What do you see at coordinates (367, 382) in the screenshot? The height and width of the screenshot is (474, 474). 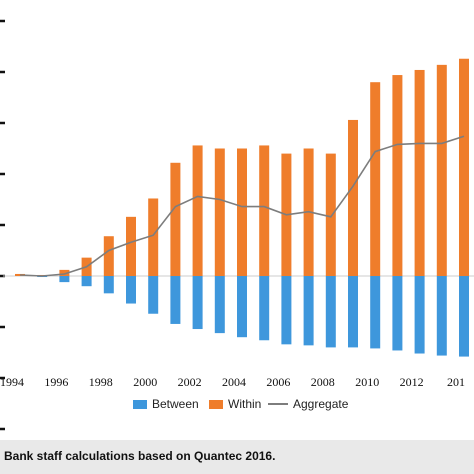 I see `x-tick-label: 2010` at bounding box center [367, 382].